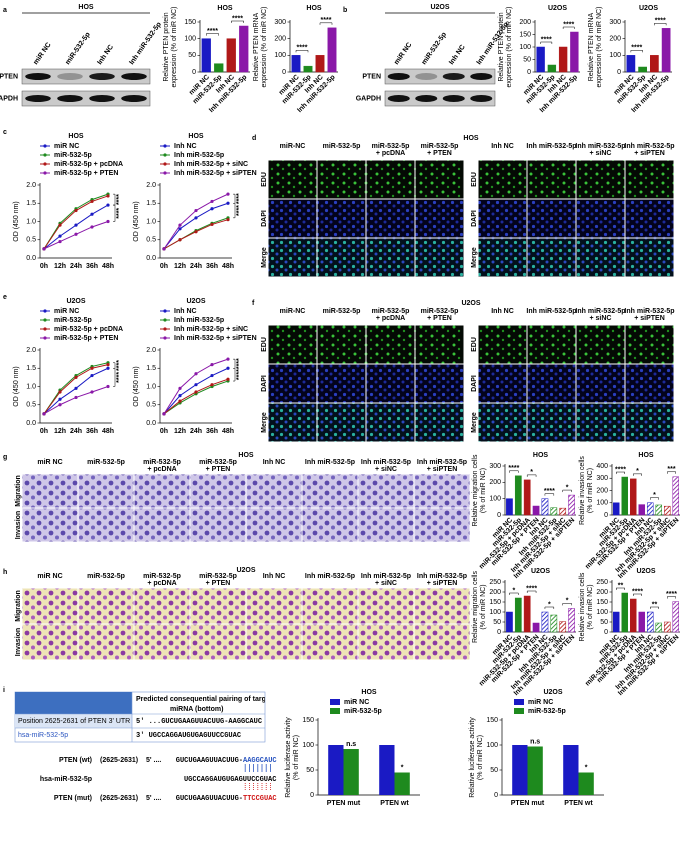 This screenshot has height=857, width=685. What do you see at coordinates (257, 787) in the screenshot?
I see `mismatch-lines` at bounding box center [257, 787].